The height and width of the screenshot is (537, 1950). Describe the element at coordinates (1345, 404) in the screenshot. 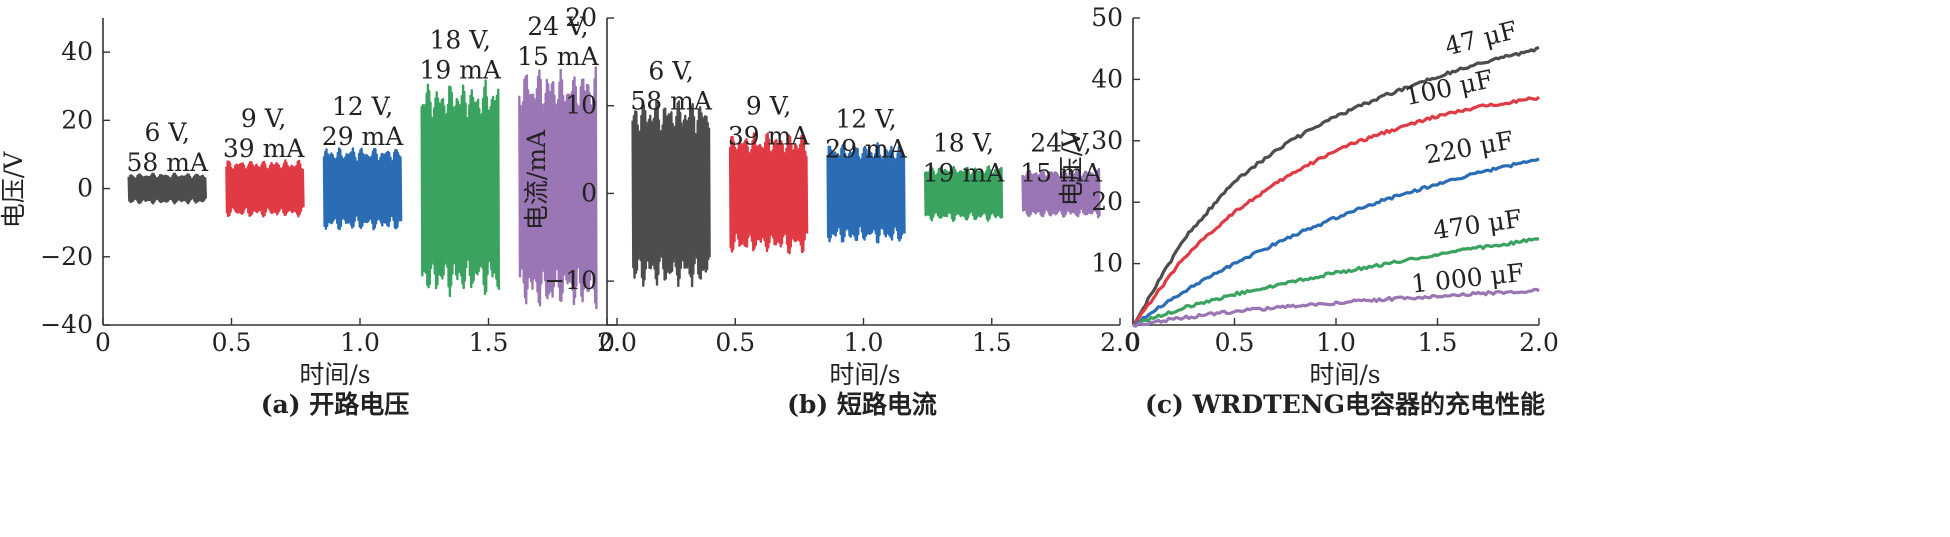

I see `panel-caption: (c) WRDTENG电容器的充电性能` at that location.